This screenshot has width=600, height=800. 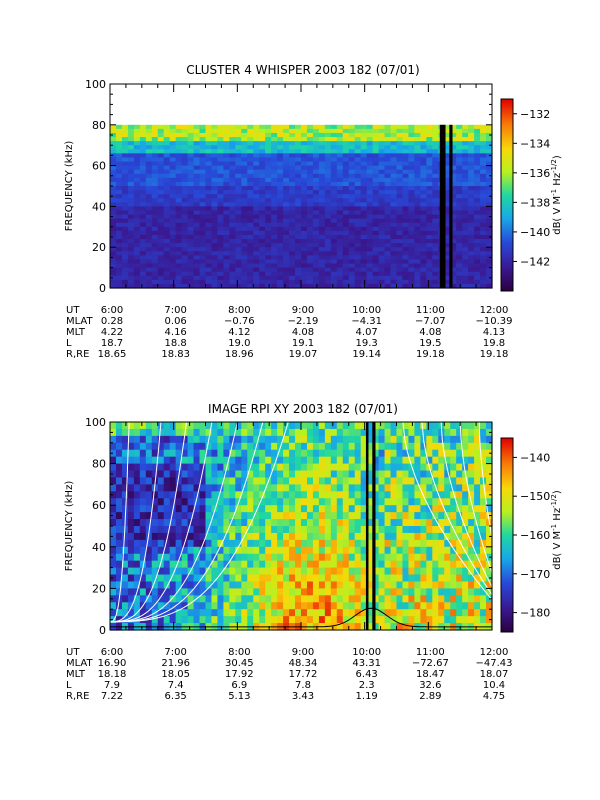 What do you see at coordinates (507, 195) in the screenshot?
I see `colorbar-gradient` at bounding box center [507, 195].